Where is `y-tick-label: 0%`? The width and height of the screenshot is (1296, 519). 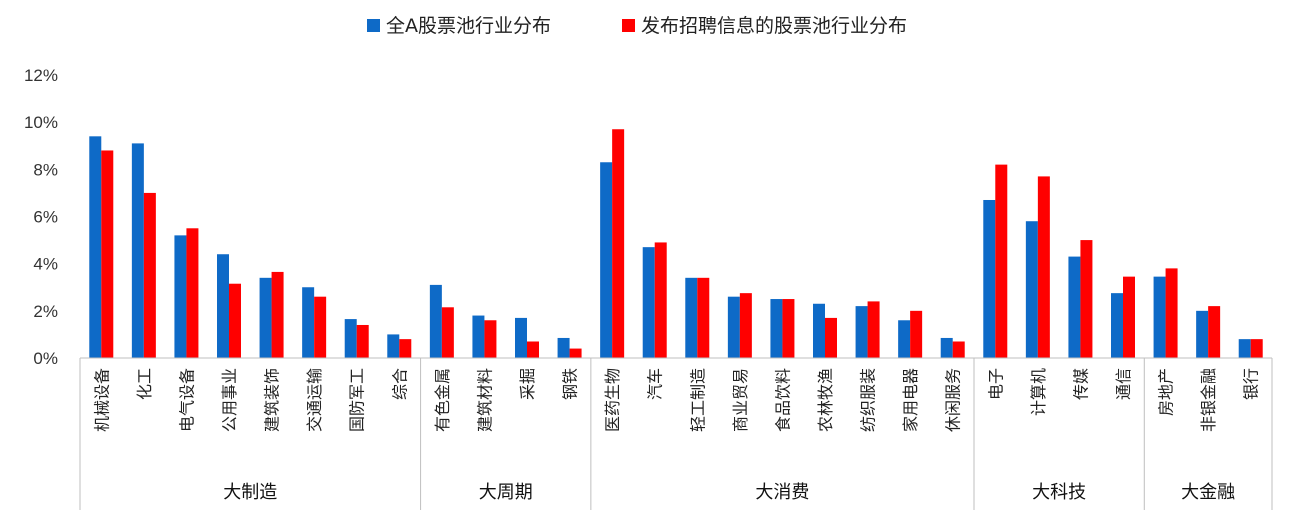
y-tick-label: 0% is located at coordinates (45, 358).